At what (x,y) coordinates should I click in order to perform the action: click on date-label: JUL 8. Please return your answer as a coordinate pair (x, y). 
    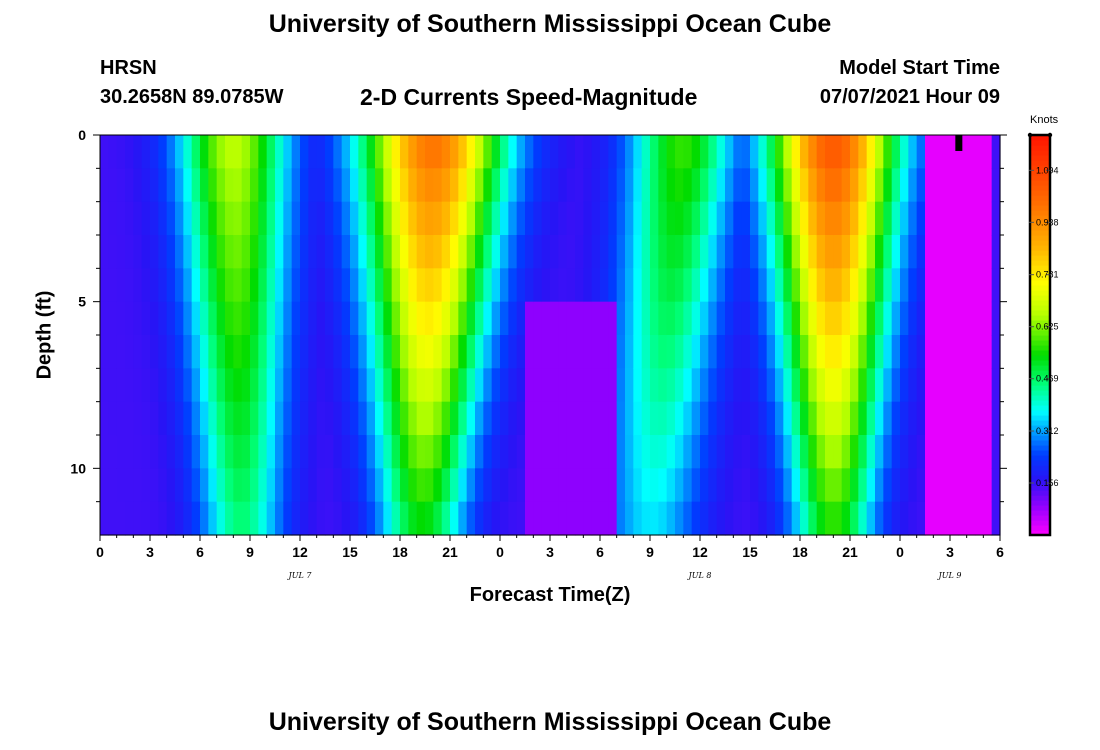
    Looking at the image, I should click on (699, 575).